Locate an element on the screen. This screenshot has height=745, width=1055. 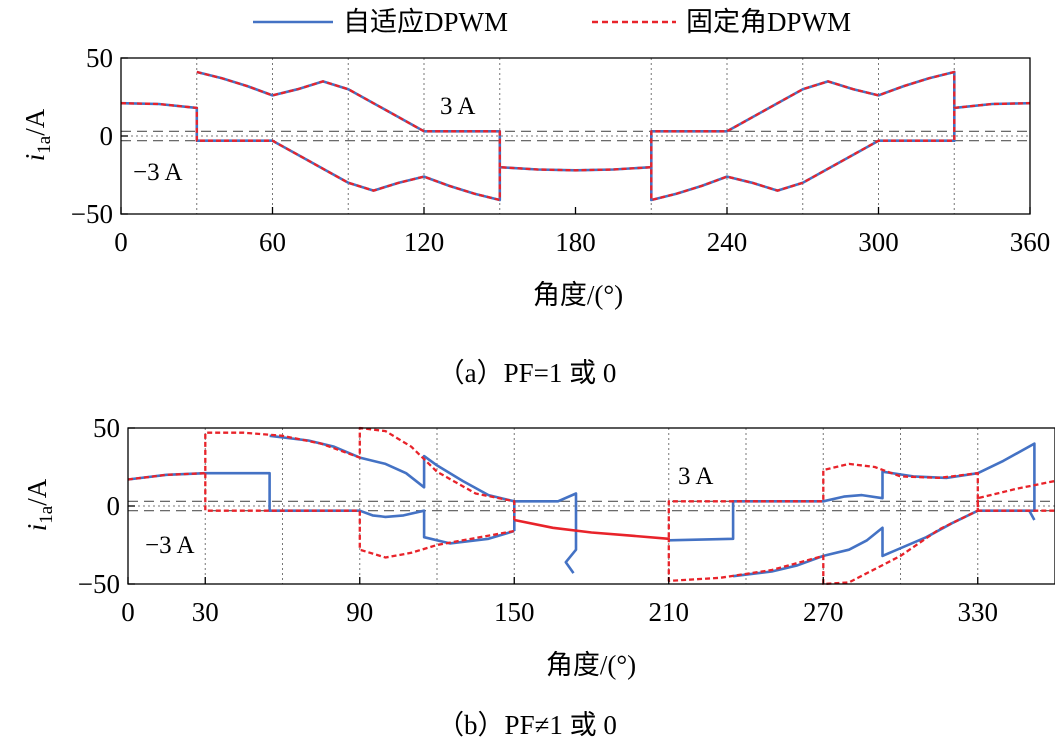
x-tick-label: 240 is located at coordinates (727, 242).